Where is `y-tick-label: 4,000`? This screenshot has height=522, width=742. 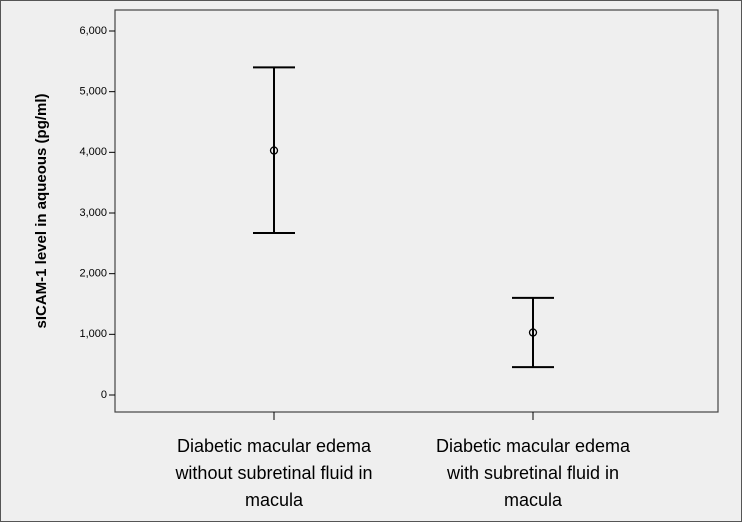
y-tick-label: 4,000 is located at coordinates (93, 152).